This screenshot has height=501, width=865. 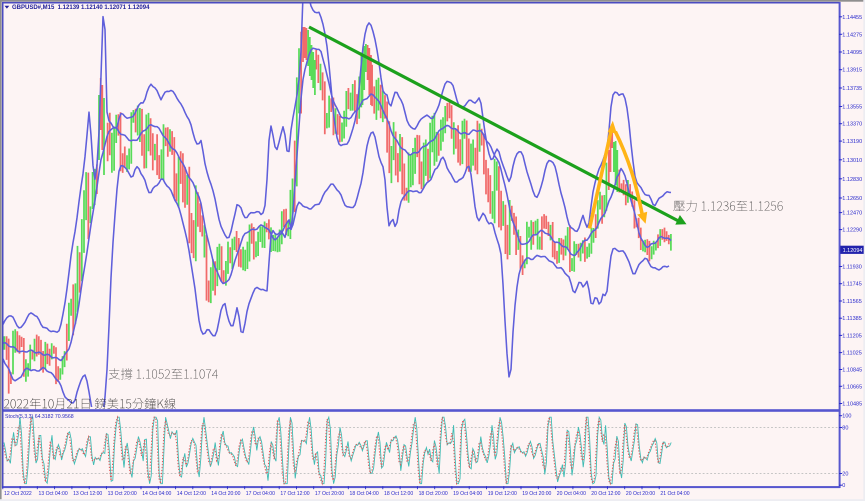 What do you see at coordinates (852, 214) in the screenshot?
I see `svg-text: 1.12470` at bounding box center [852, 214].